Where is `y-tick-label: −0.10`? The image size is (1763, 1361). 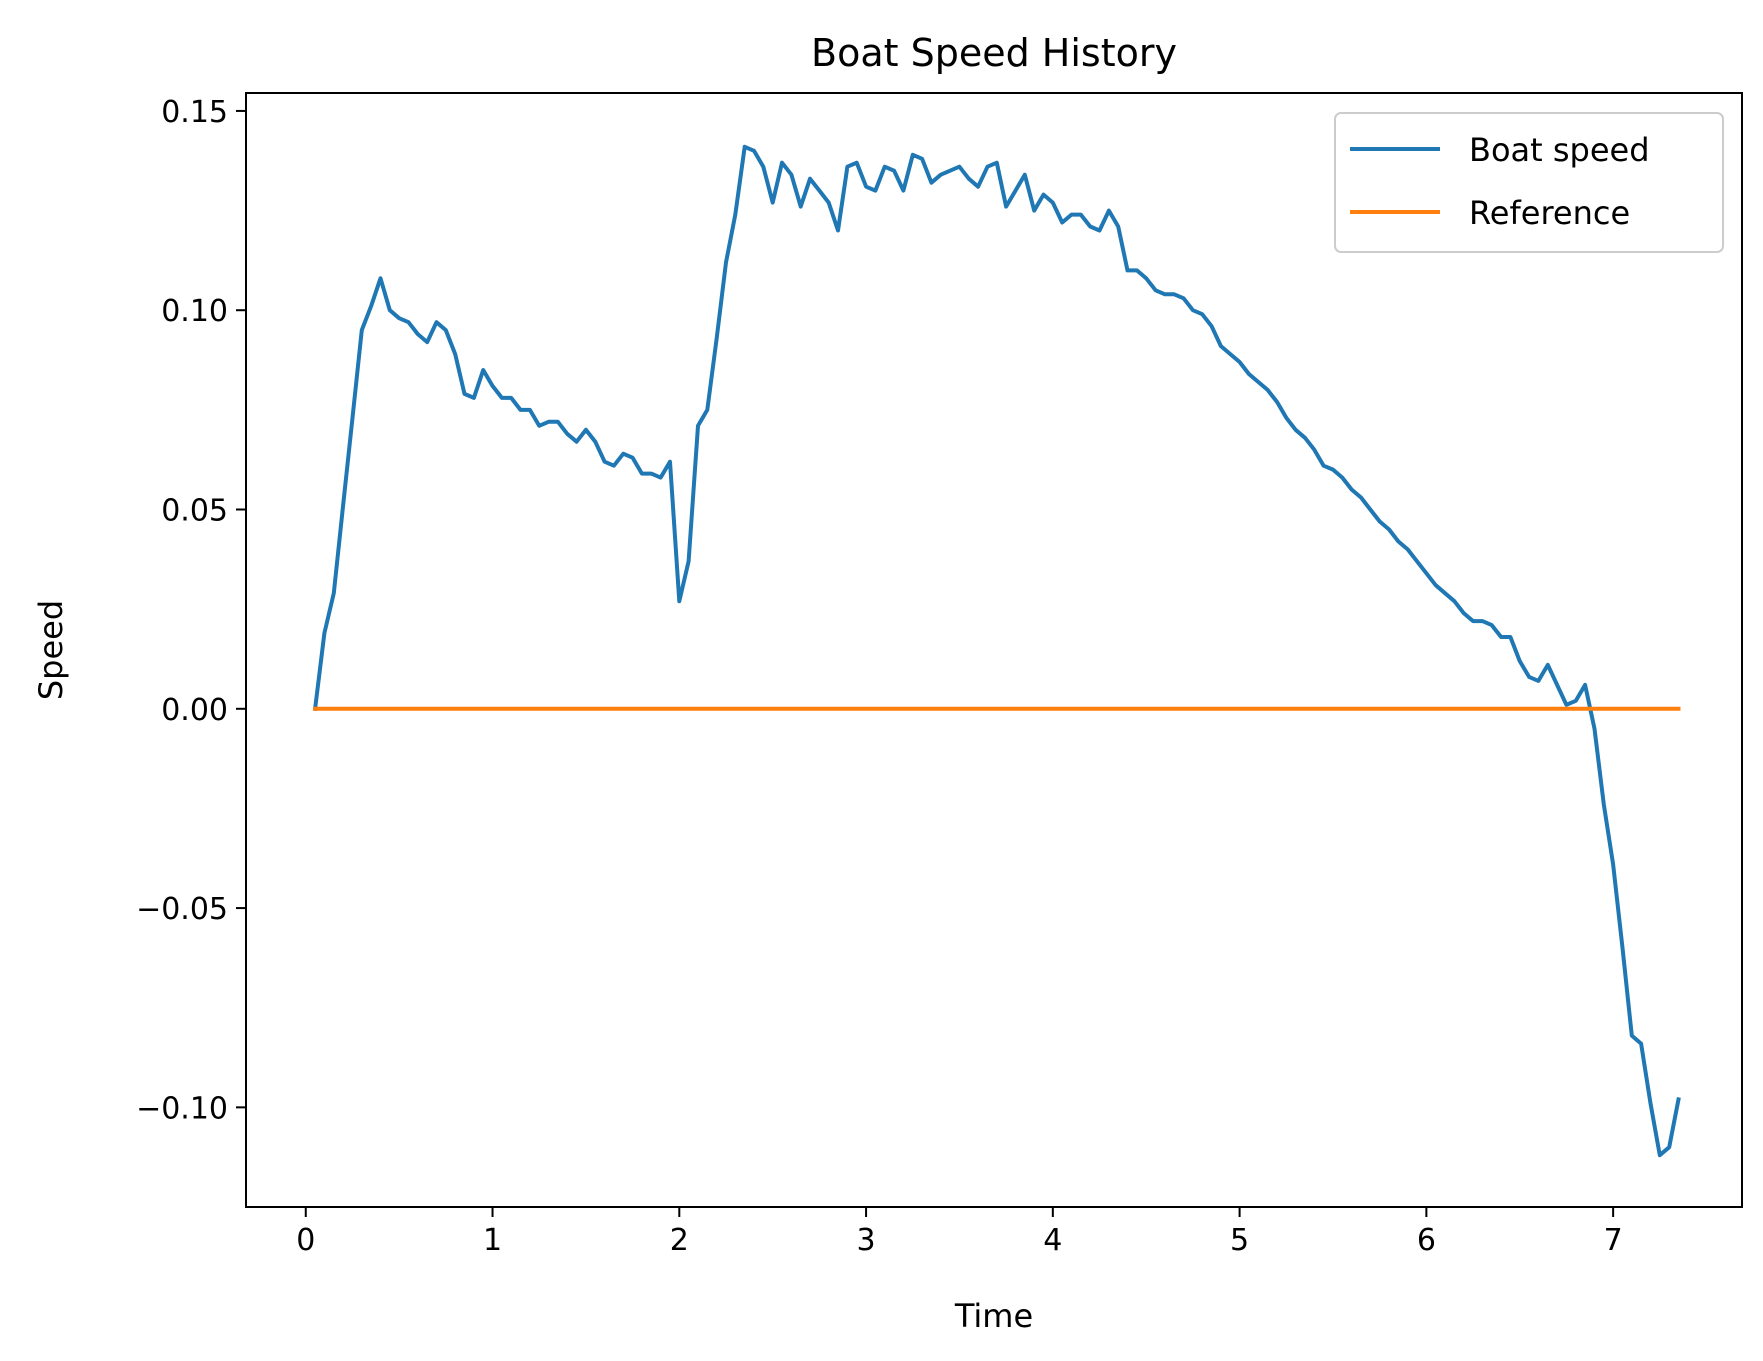 y-tick-label: −0.10 is located at coordinates (182, 1108).